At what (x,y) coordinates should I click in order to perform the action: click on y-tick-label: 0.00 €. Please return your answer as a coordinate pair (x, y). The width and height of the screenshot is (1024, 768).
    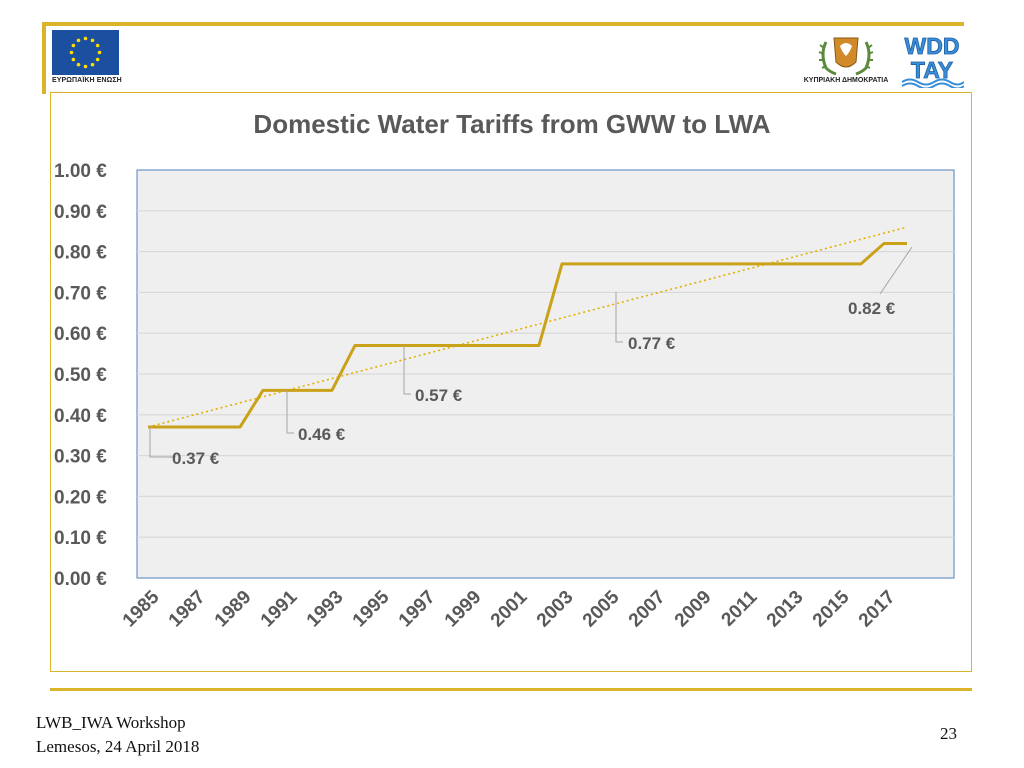
    Looking at the image, I should click on (80, 579).